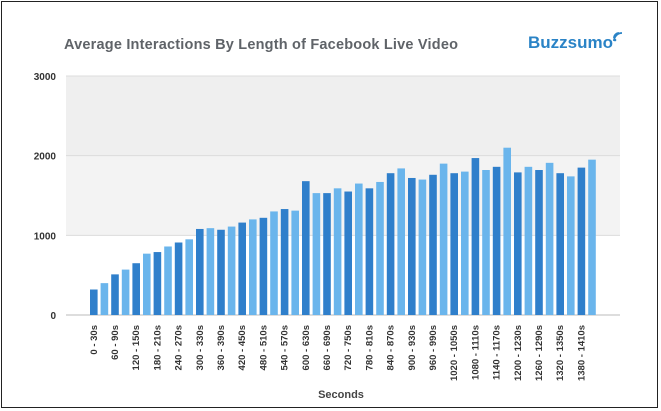 The width and height of the screenshot is (661, 411). Describe the element at coordinates (518, 353) in the screenshot. I see `x-tick-label: 1200 - 1230s` at that location.